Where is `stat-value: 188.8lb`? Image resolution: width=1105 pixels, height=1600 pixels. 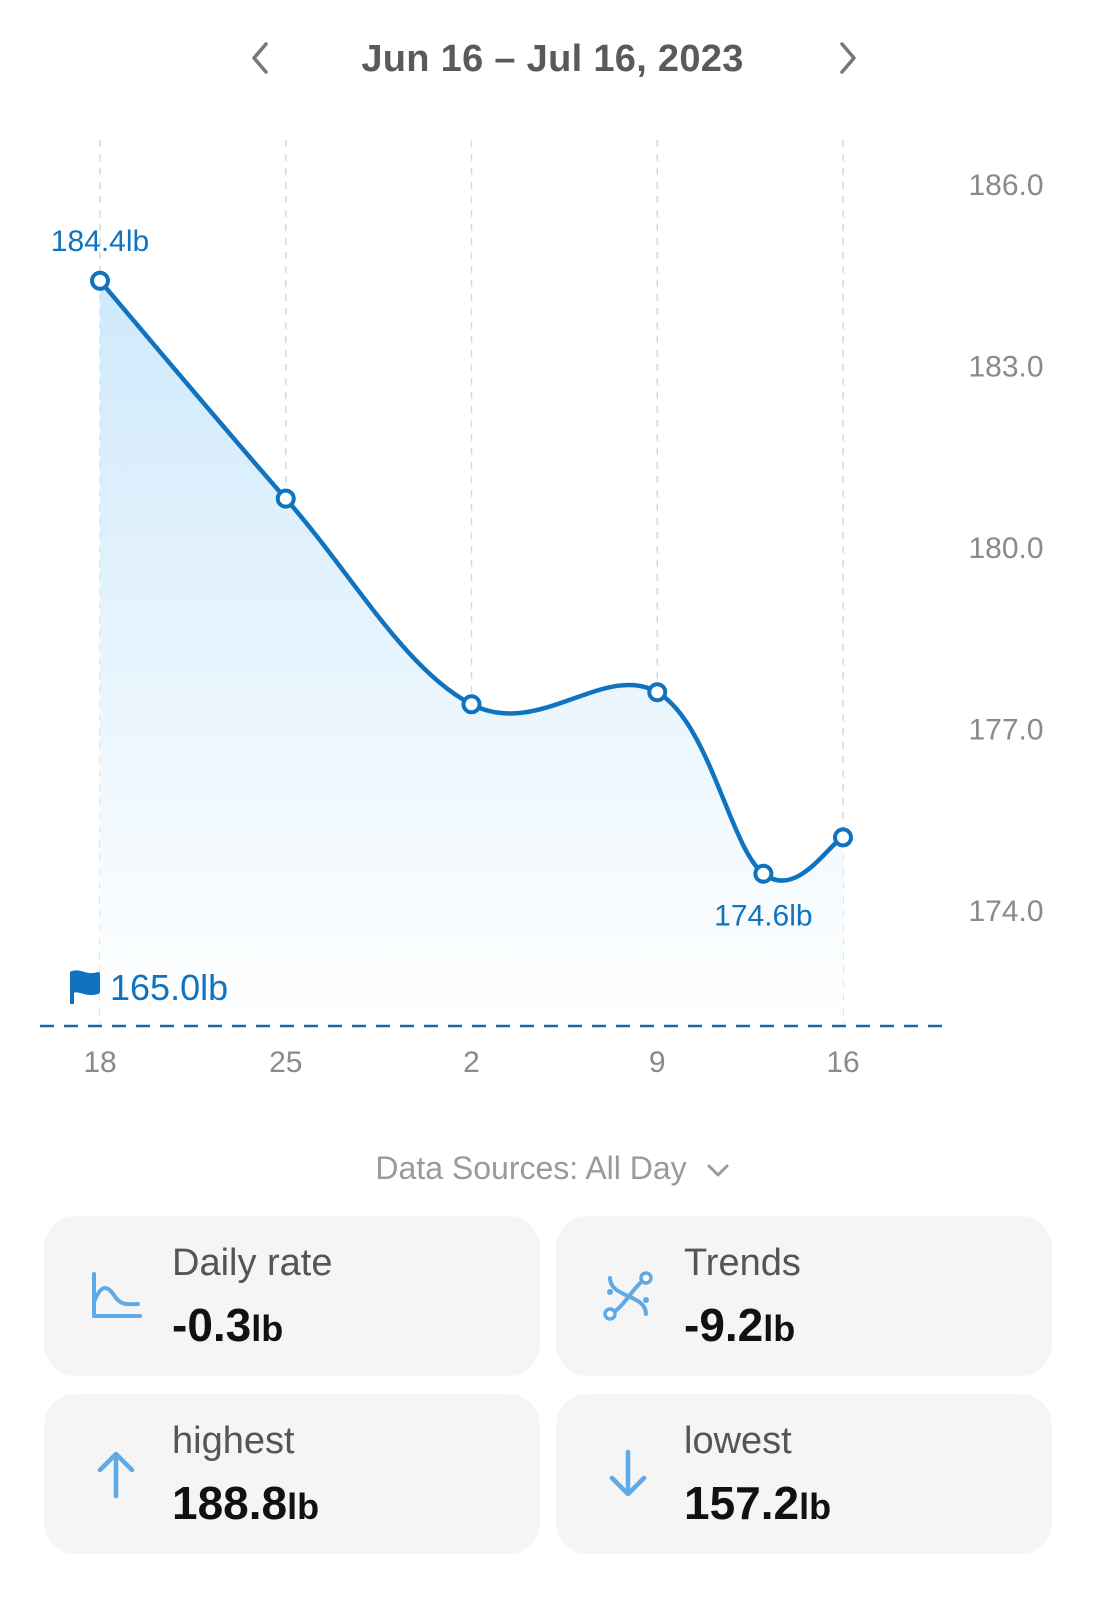
stat-value: 188.8lb is located at coordinates (246, 1503).